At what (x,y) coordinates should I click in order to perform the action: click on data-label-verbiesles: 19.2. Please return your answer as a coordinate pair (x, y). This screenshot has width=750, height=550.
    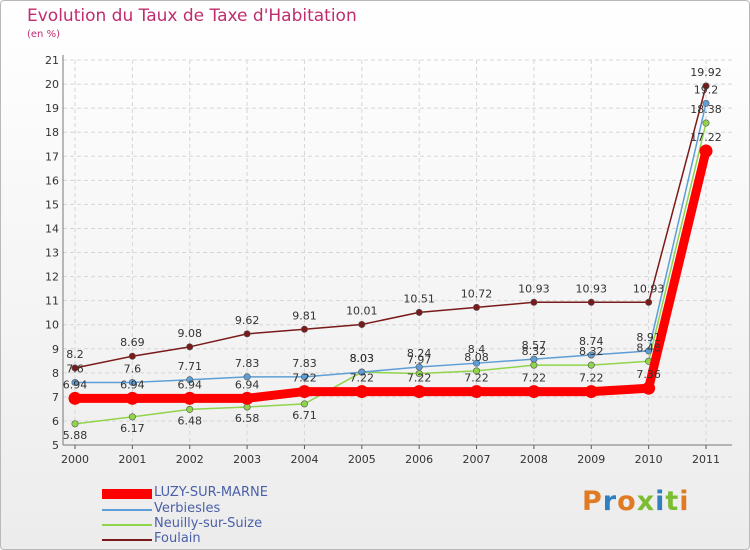
    Looking at the image, I should click on (706, 89).